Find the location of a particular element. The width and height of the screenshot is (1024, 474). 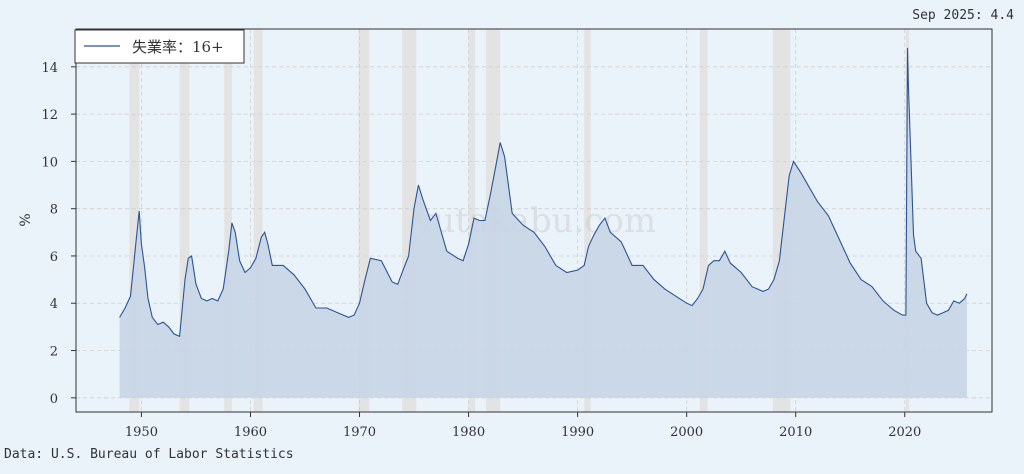

legend-label: 失業率：16+ is located at coordinates (178, 47).